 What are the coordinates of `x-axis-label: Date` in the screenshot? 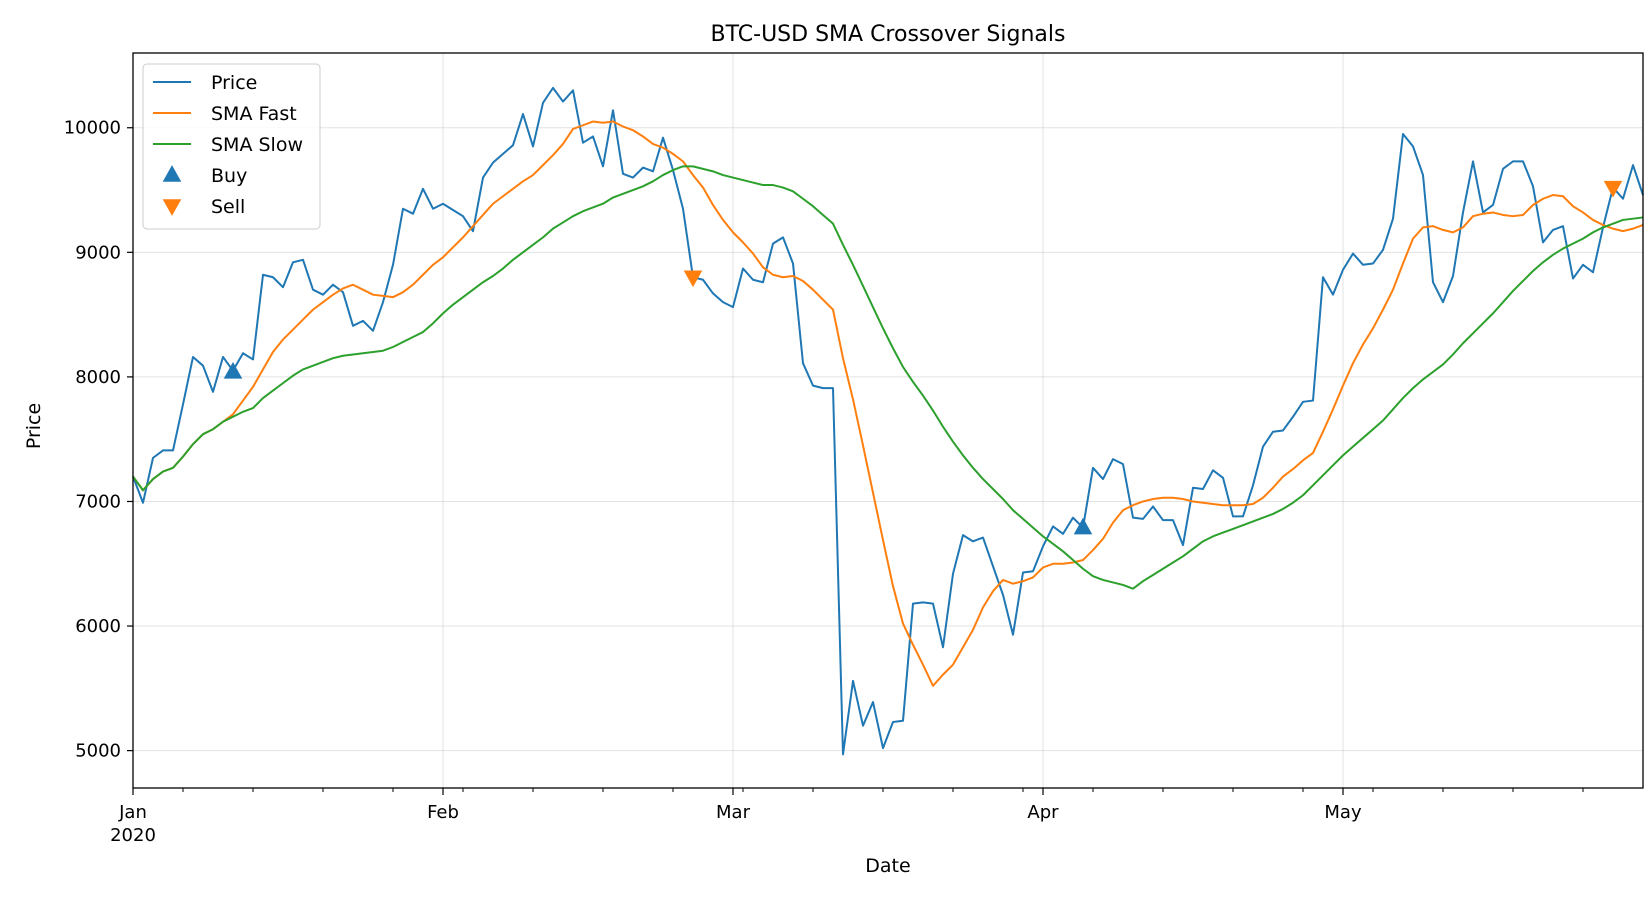 It's located at (887, 866).